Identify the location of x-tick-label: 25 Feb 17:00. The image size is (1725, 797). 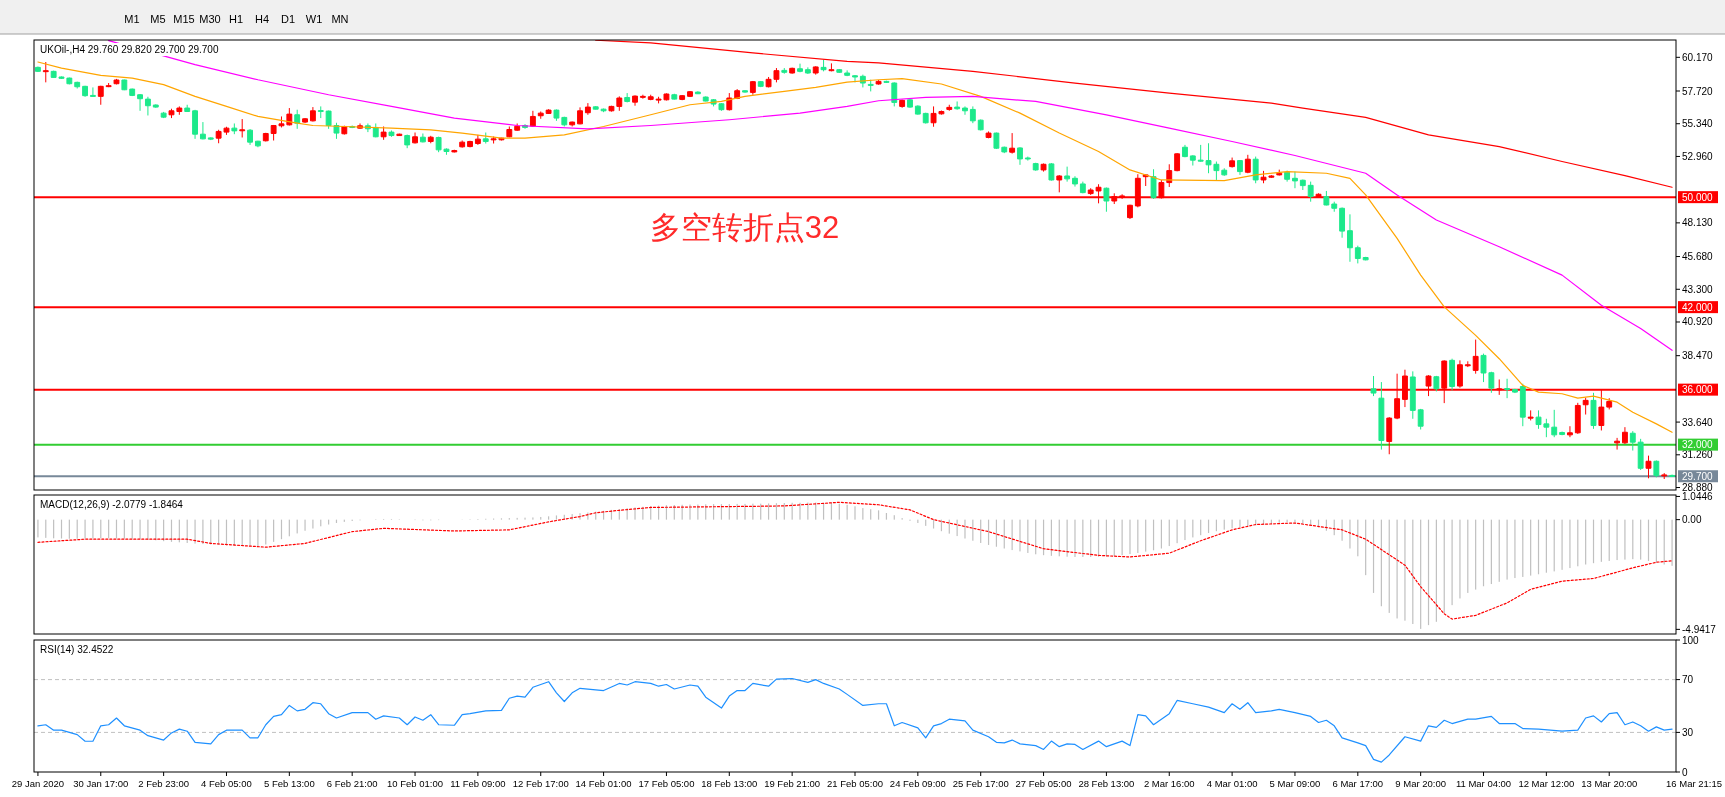
(980, 783).